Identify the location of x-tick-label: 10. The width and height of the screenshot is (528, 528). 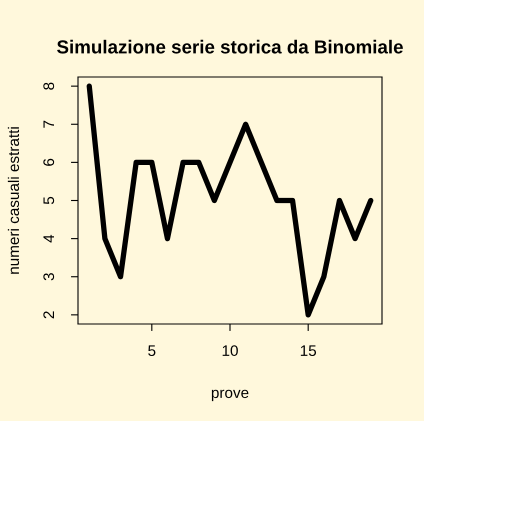
(230, 350).